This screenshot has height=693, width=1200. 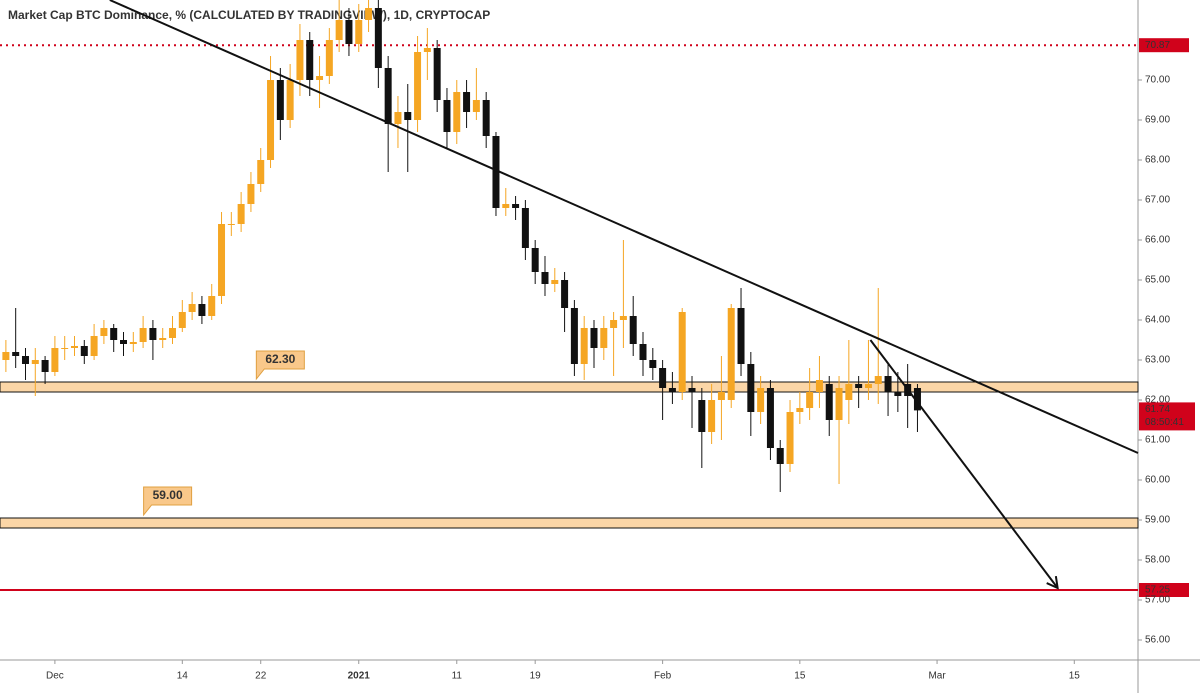 What do you see at coordinates (1157, 160) in the screenshot?
I see `y-tick-label: 68.00` at bounding box center [1157, 160].